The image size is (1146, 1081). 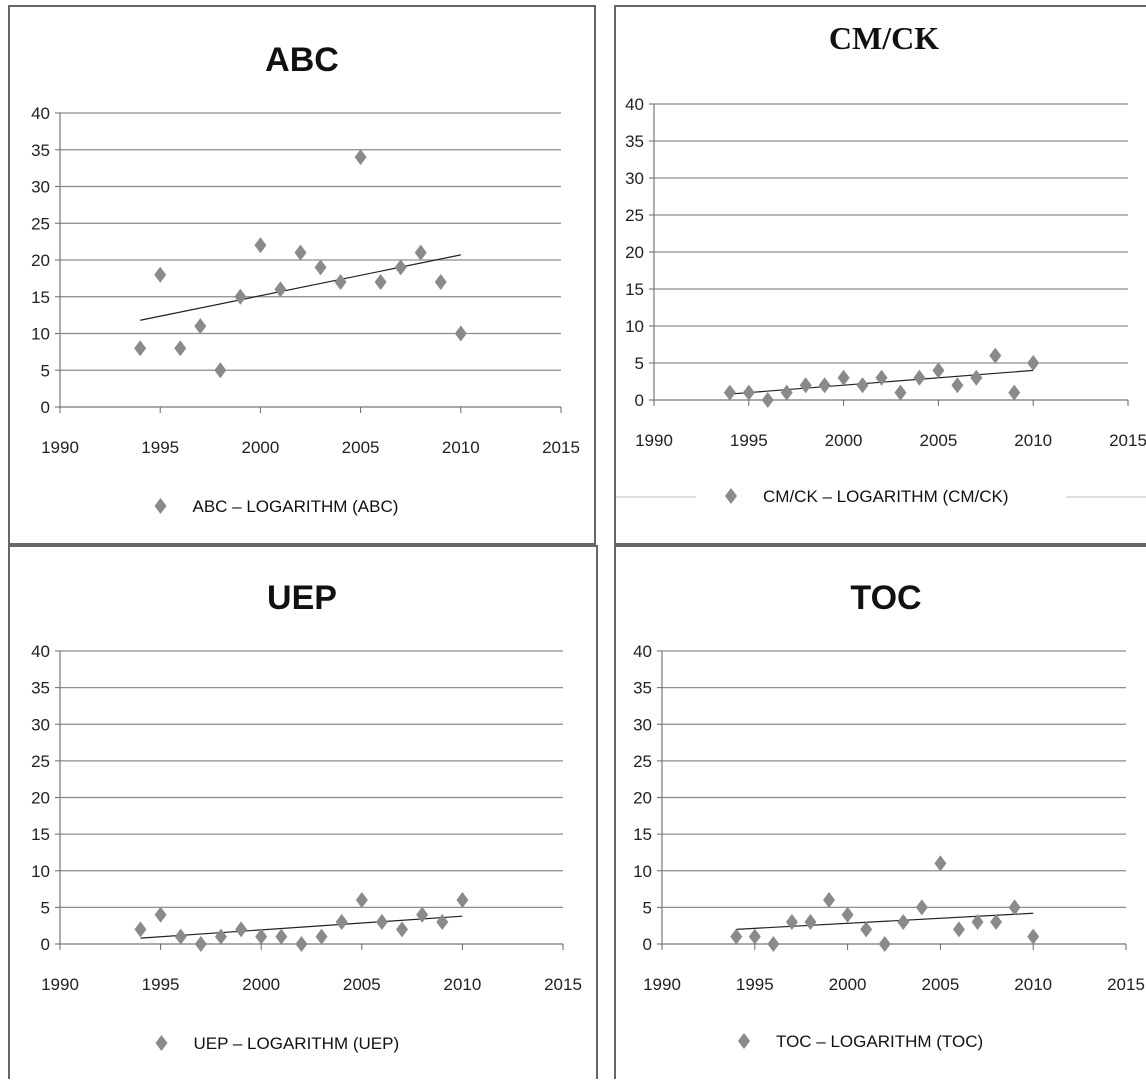 What do you see at coordinates (885, 598) in the screenshot?
I see `chart-title: TOC` at bounding box center [885, 598].